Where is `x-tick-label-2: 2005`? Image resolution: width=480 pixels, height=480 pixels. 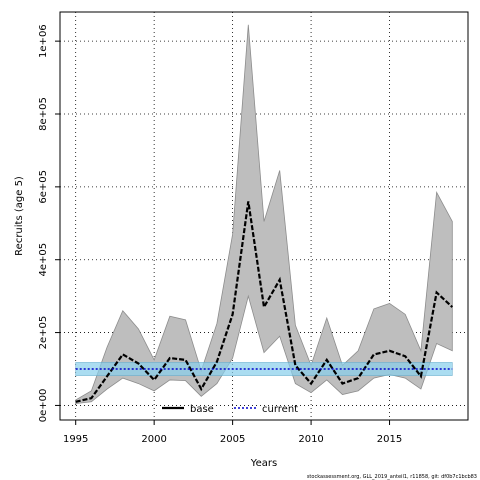
x-tick-label-2: 2005 is located at coordinates (232, 439).